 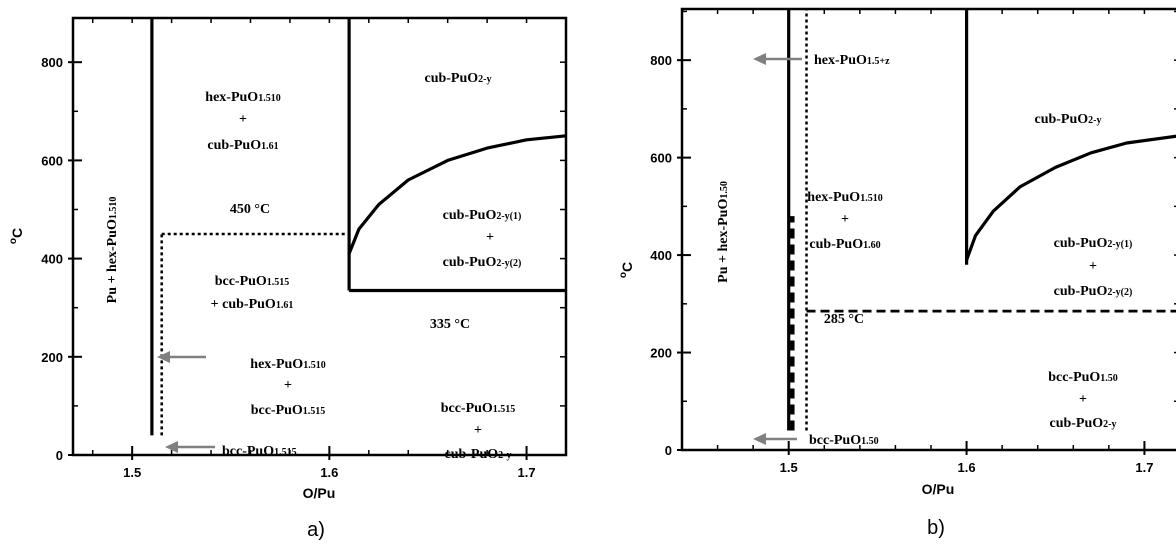 What do you see at coordinates (252, 281) in the screenshot?
I see `a-bcc-mid-label: bcc-PuO1.515` at bounding box center [252, 281].